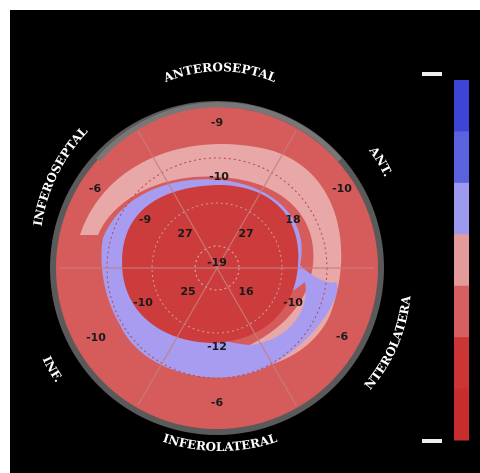  I want to click on value-apex: -19, so click(217, 262).